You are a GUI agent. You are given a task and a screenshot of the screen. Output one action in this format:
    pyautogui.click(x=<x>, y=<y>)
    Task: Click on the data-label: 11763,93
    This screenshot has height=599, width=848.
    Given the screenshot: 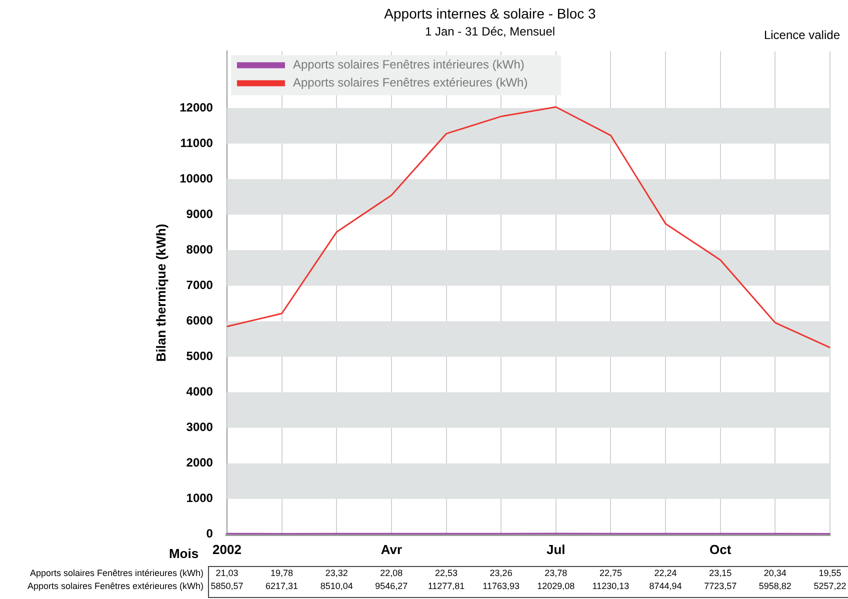 What is the action you would take?
    pyautogui.click(x=501, y=586)
    